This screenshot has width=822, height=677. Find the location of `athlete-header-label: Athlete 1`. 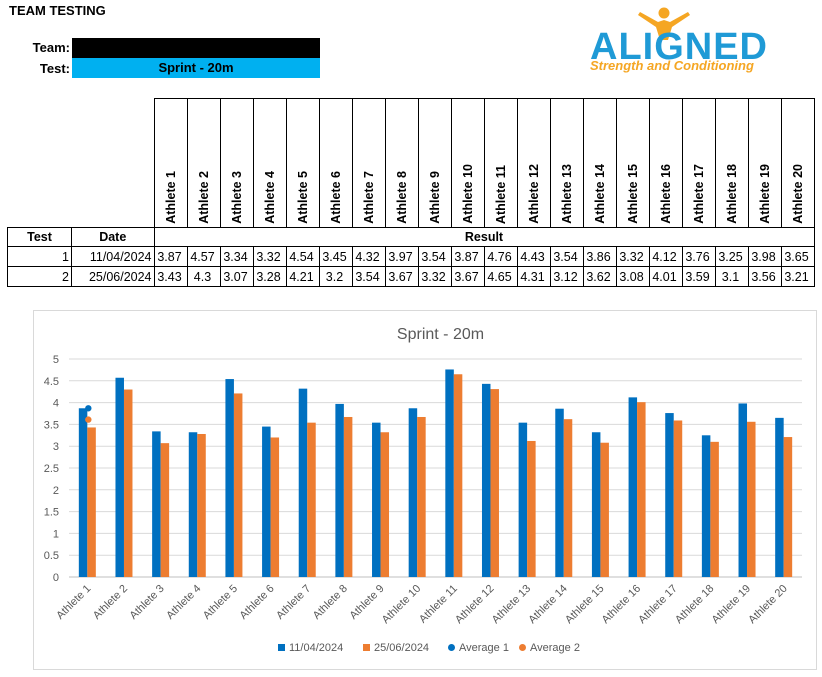

athlete-header-label: Athlete 1 is located at coordinates (170, 197).